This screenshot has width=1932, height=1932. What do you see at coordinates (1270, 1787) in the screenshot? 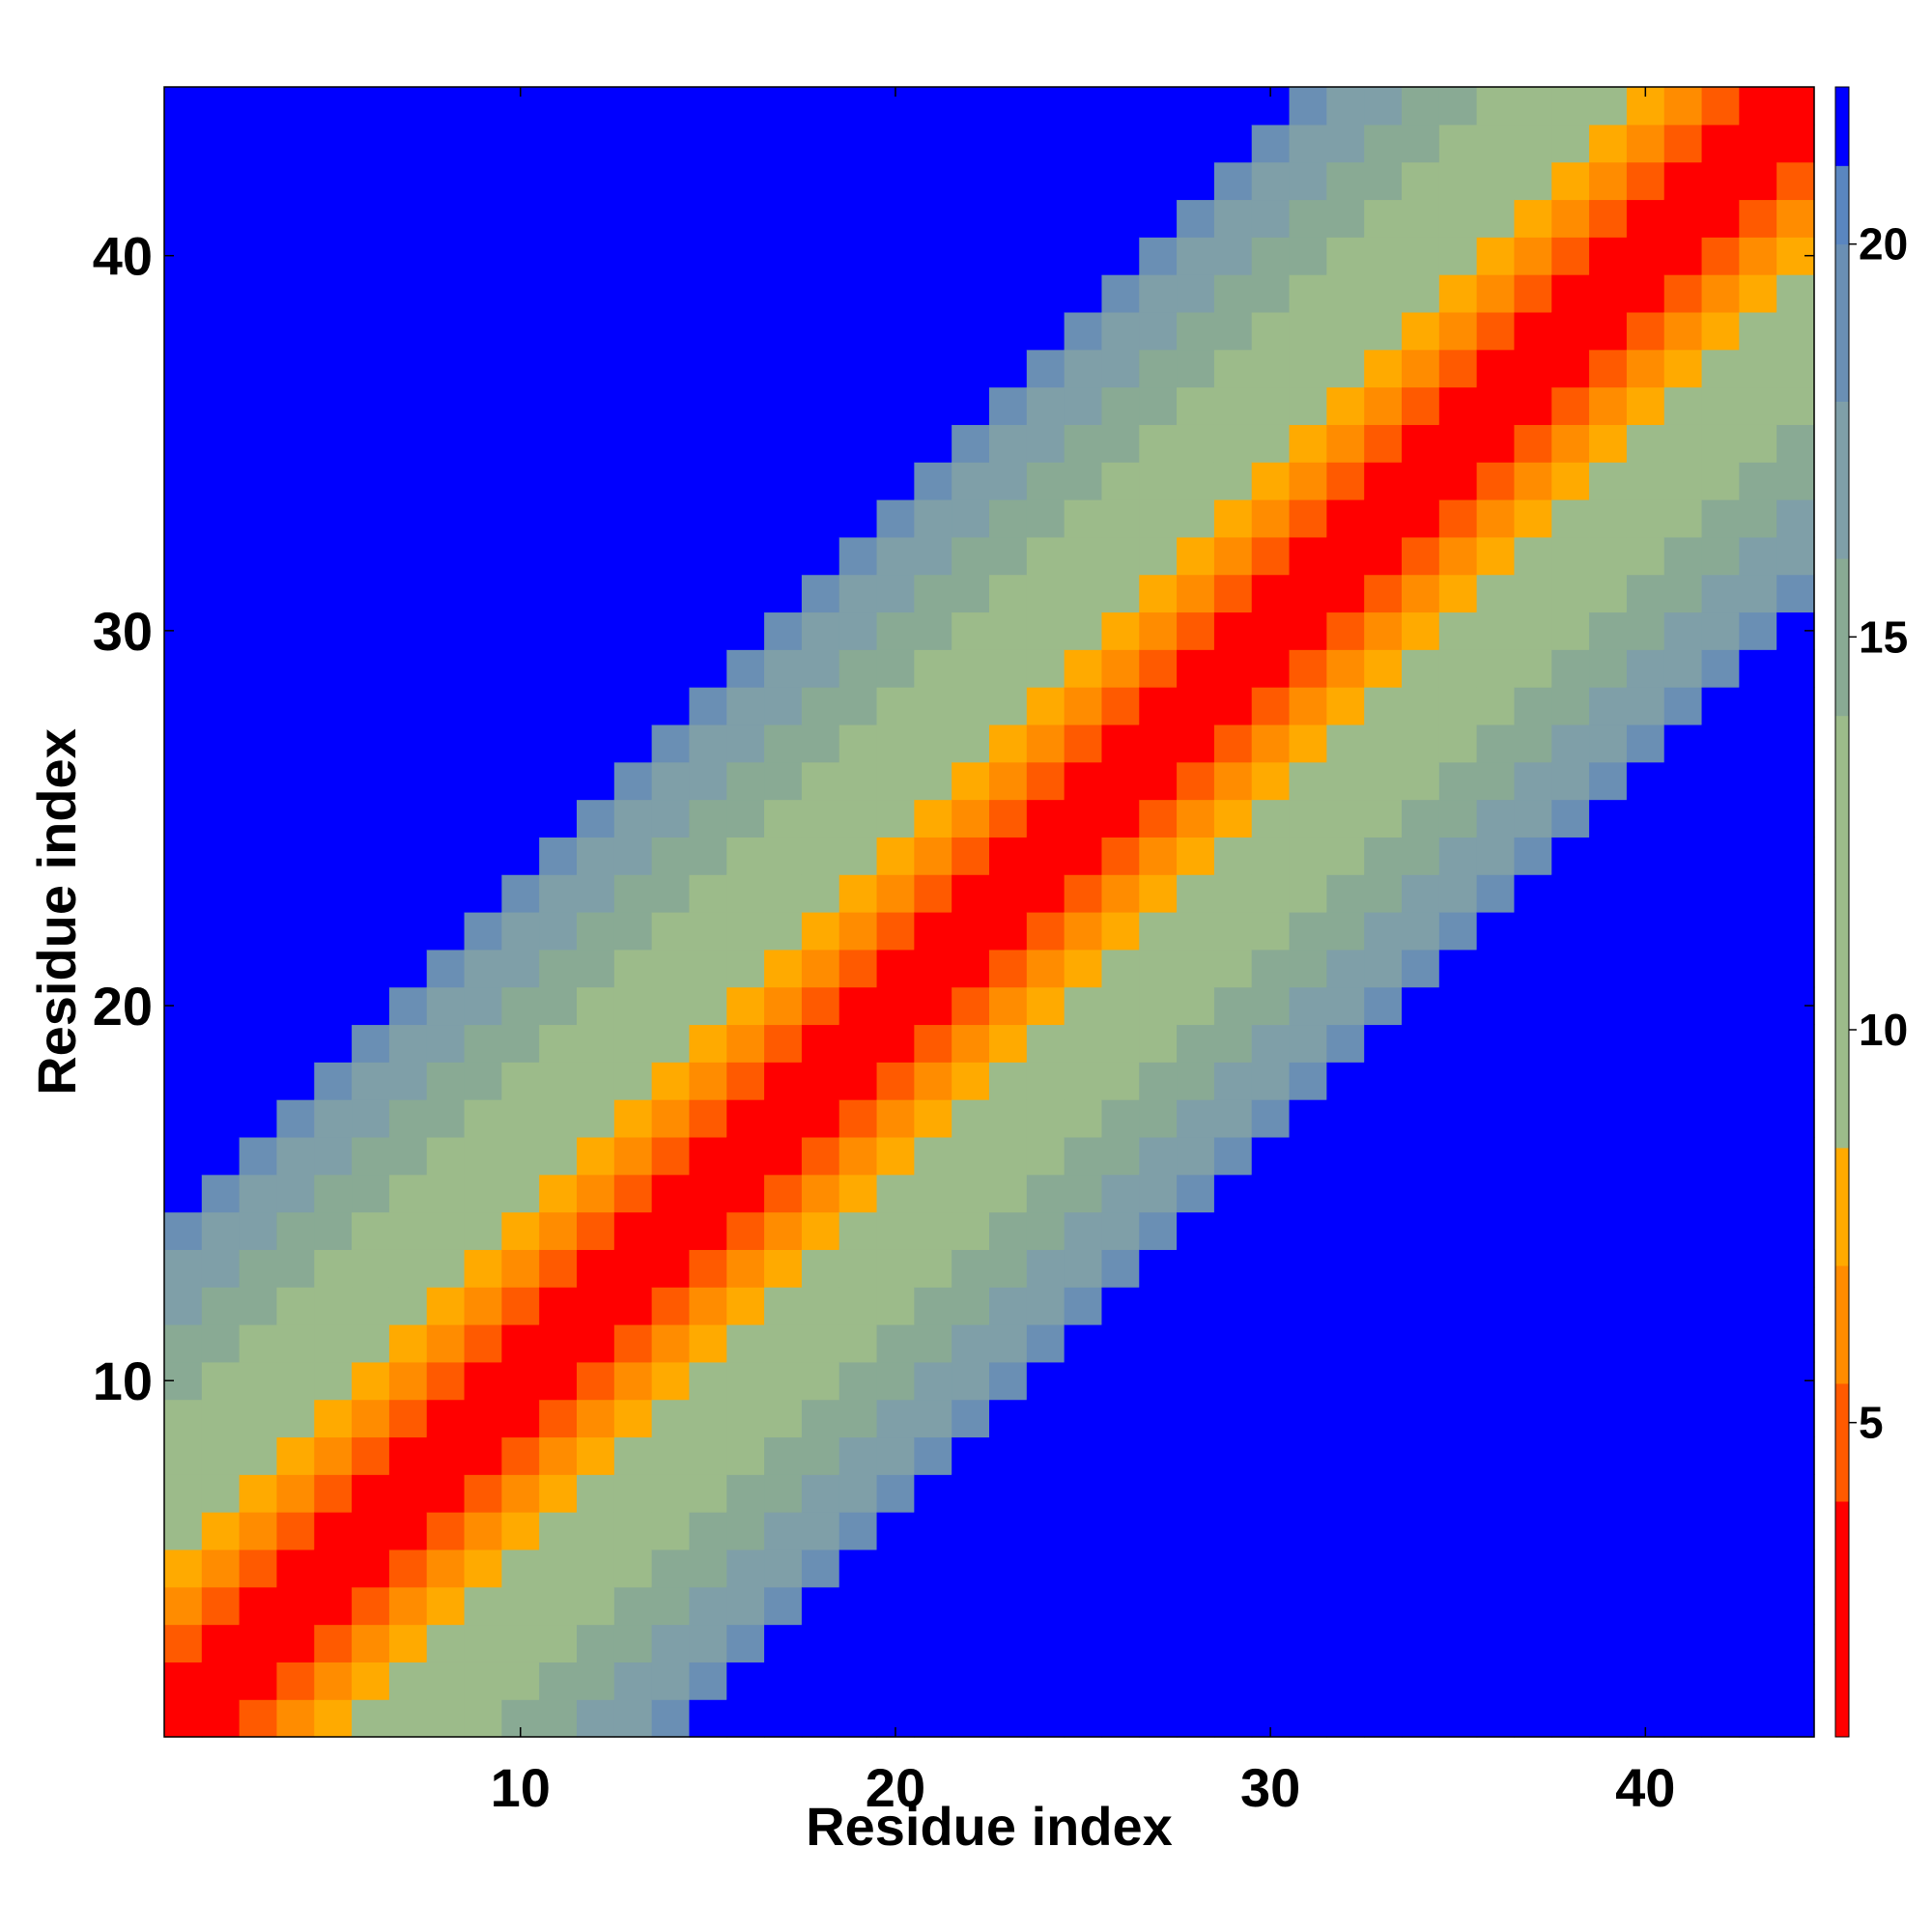
I see `x-tick-label: 30` at bounding box center [1270, 1787].